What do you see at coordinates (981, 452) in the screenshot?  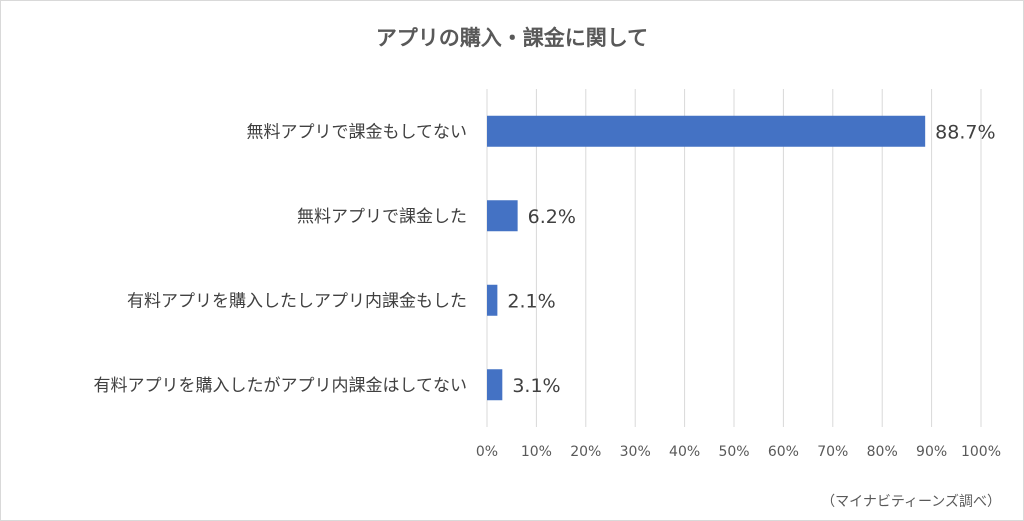 I see `x-tick-label: 100%` at bounding box center [981, 452].